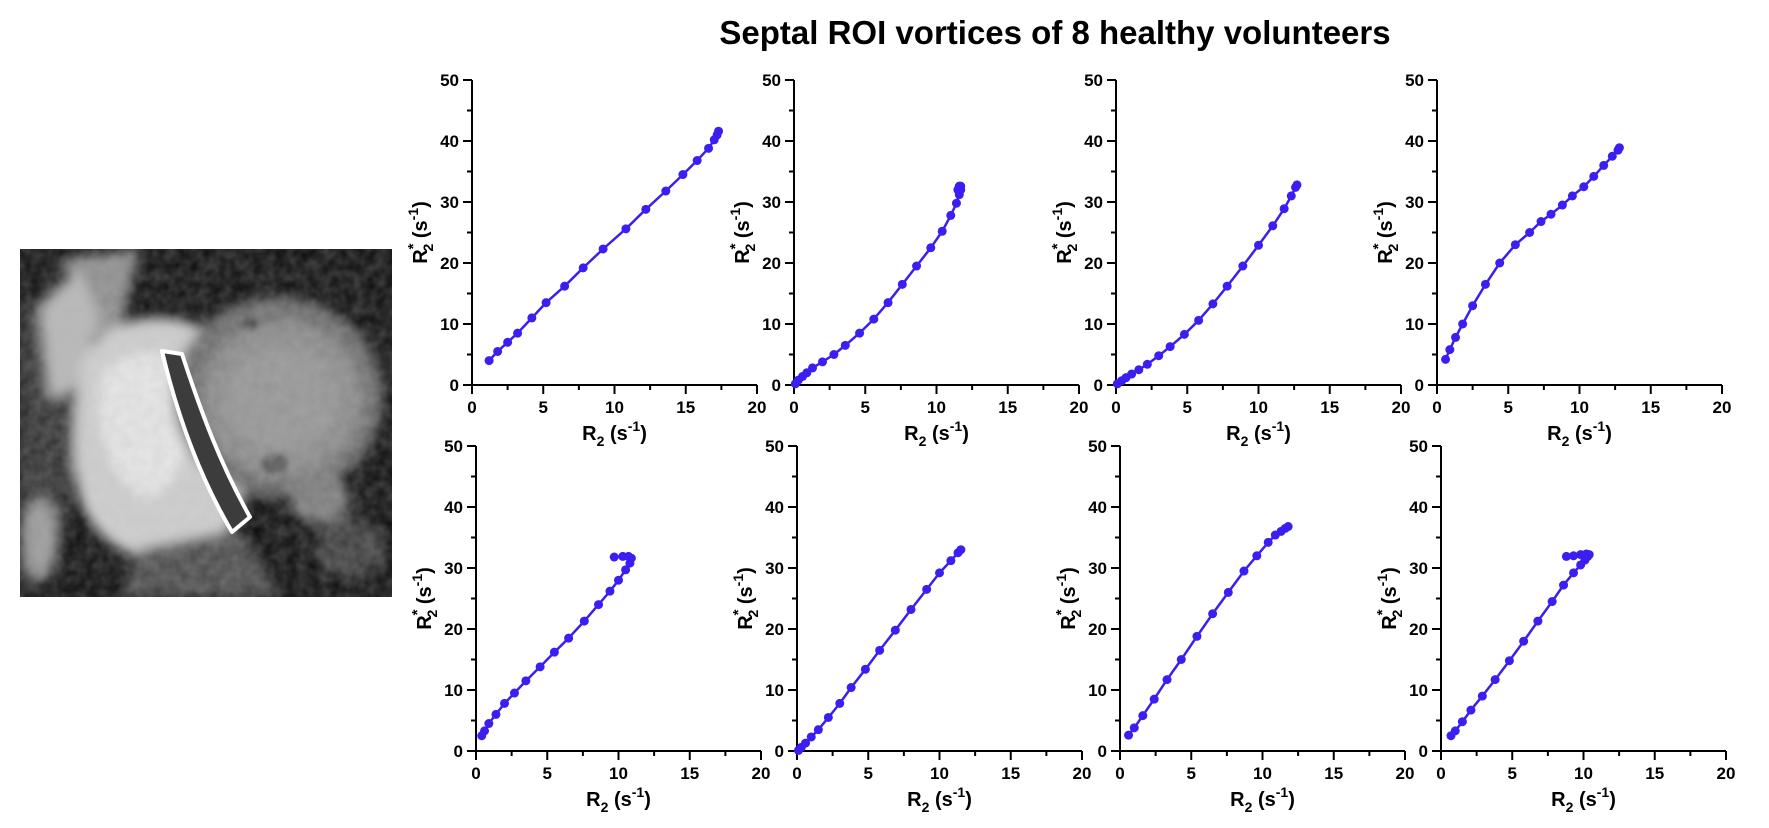 The image size is (1769, 828). I want to click on y-tick-label: 10, so click(453, 690).